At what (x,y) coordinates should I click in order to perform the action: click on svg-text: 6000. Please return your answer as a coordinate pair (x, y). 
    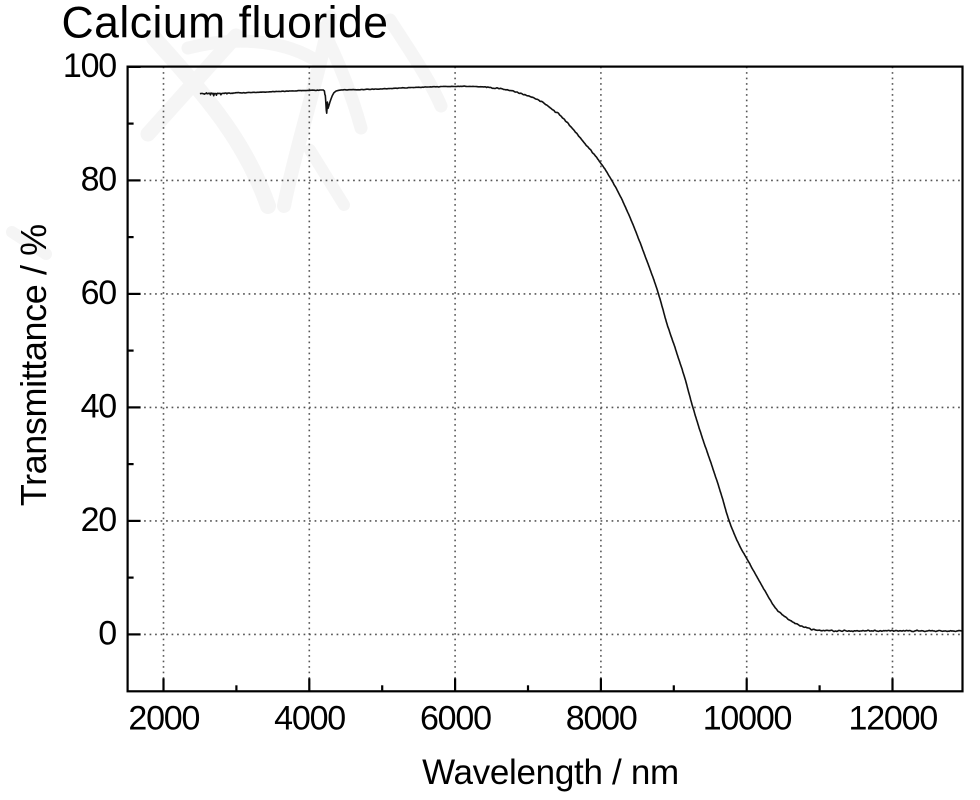
    Looking at the image, I should click on (455, 719).